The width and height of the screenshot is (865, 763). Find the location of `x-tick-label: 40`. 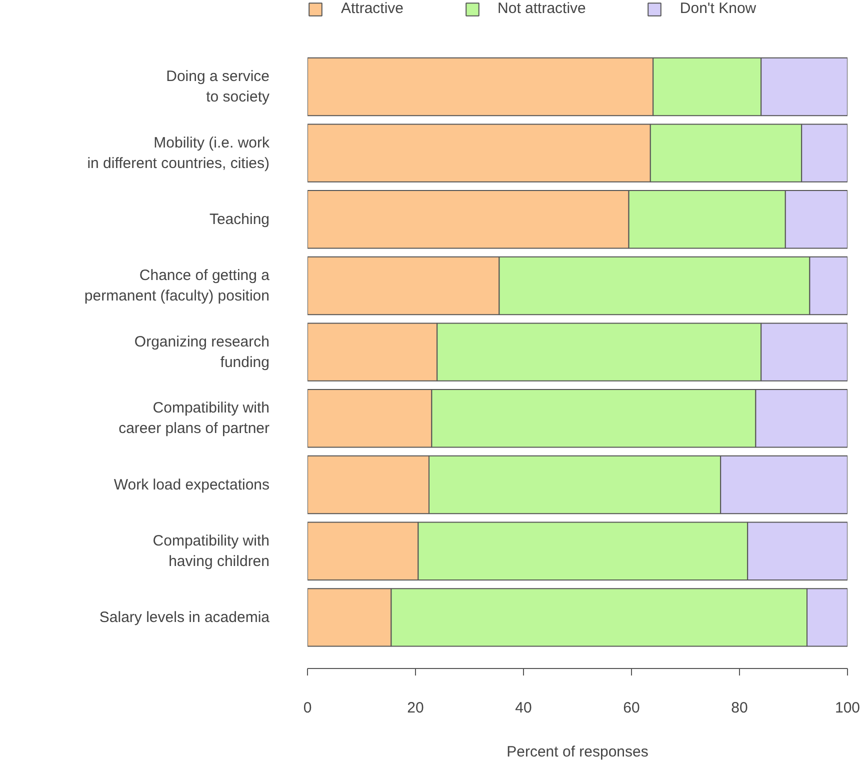

x-tick-label: 40 is located at coordinates (523, 708).